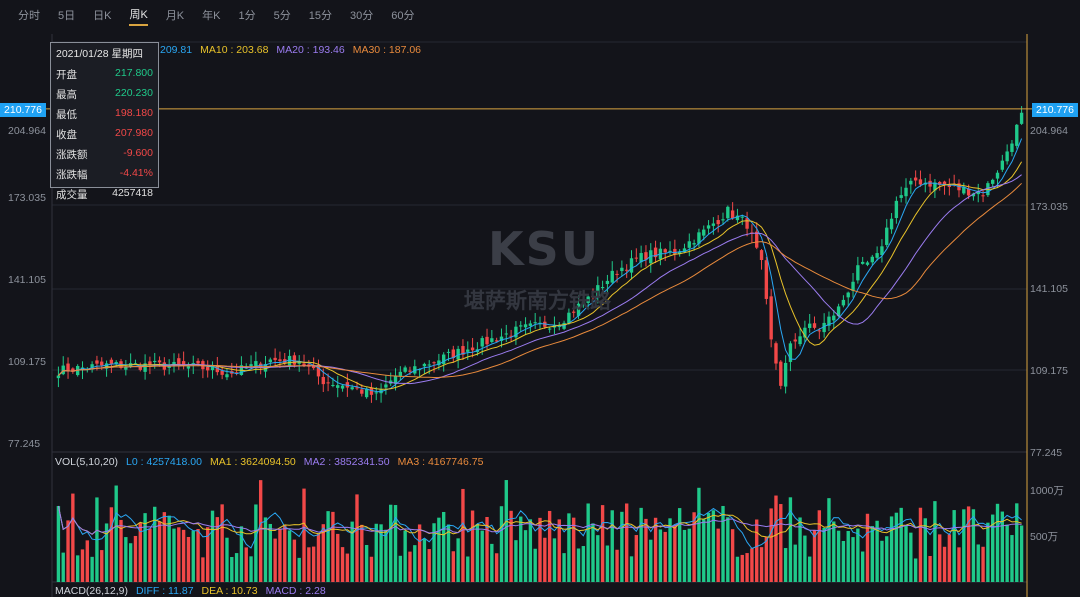 Image resolution: width=1080 pixels, height=597 pixels. I want to click on tab-9: 30分, so click(362, 16).